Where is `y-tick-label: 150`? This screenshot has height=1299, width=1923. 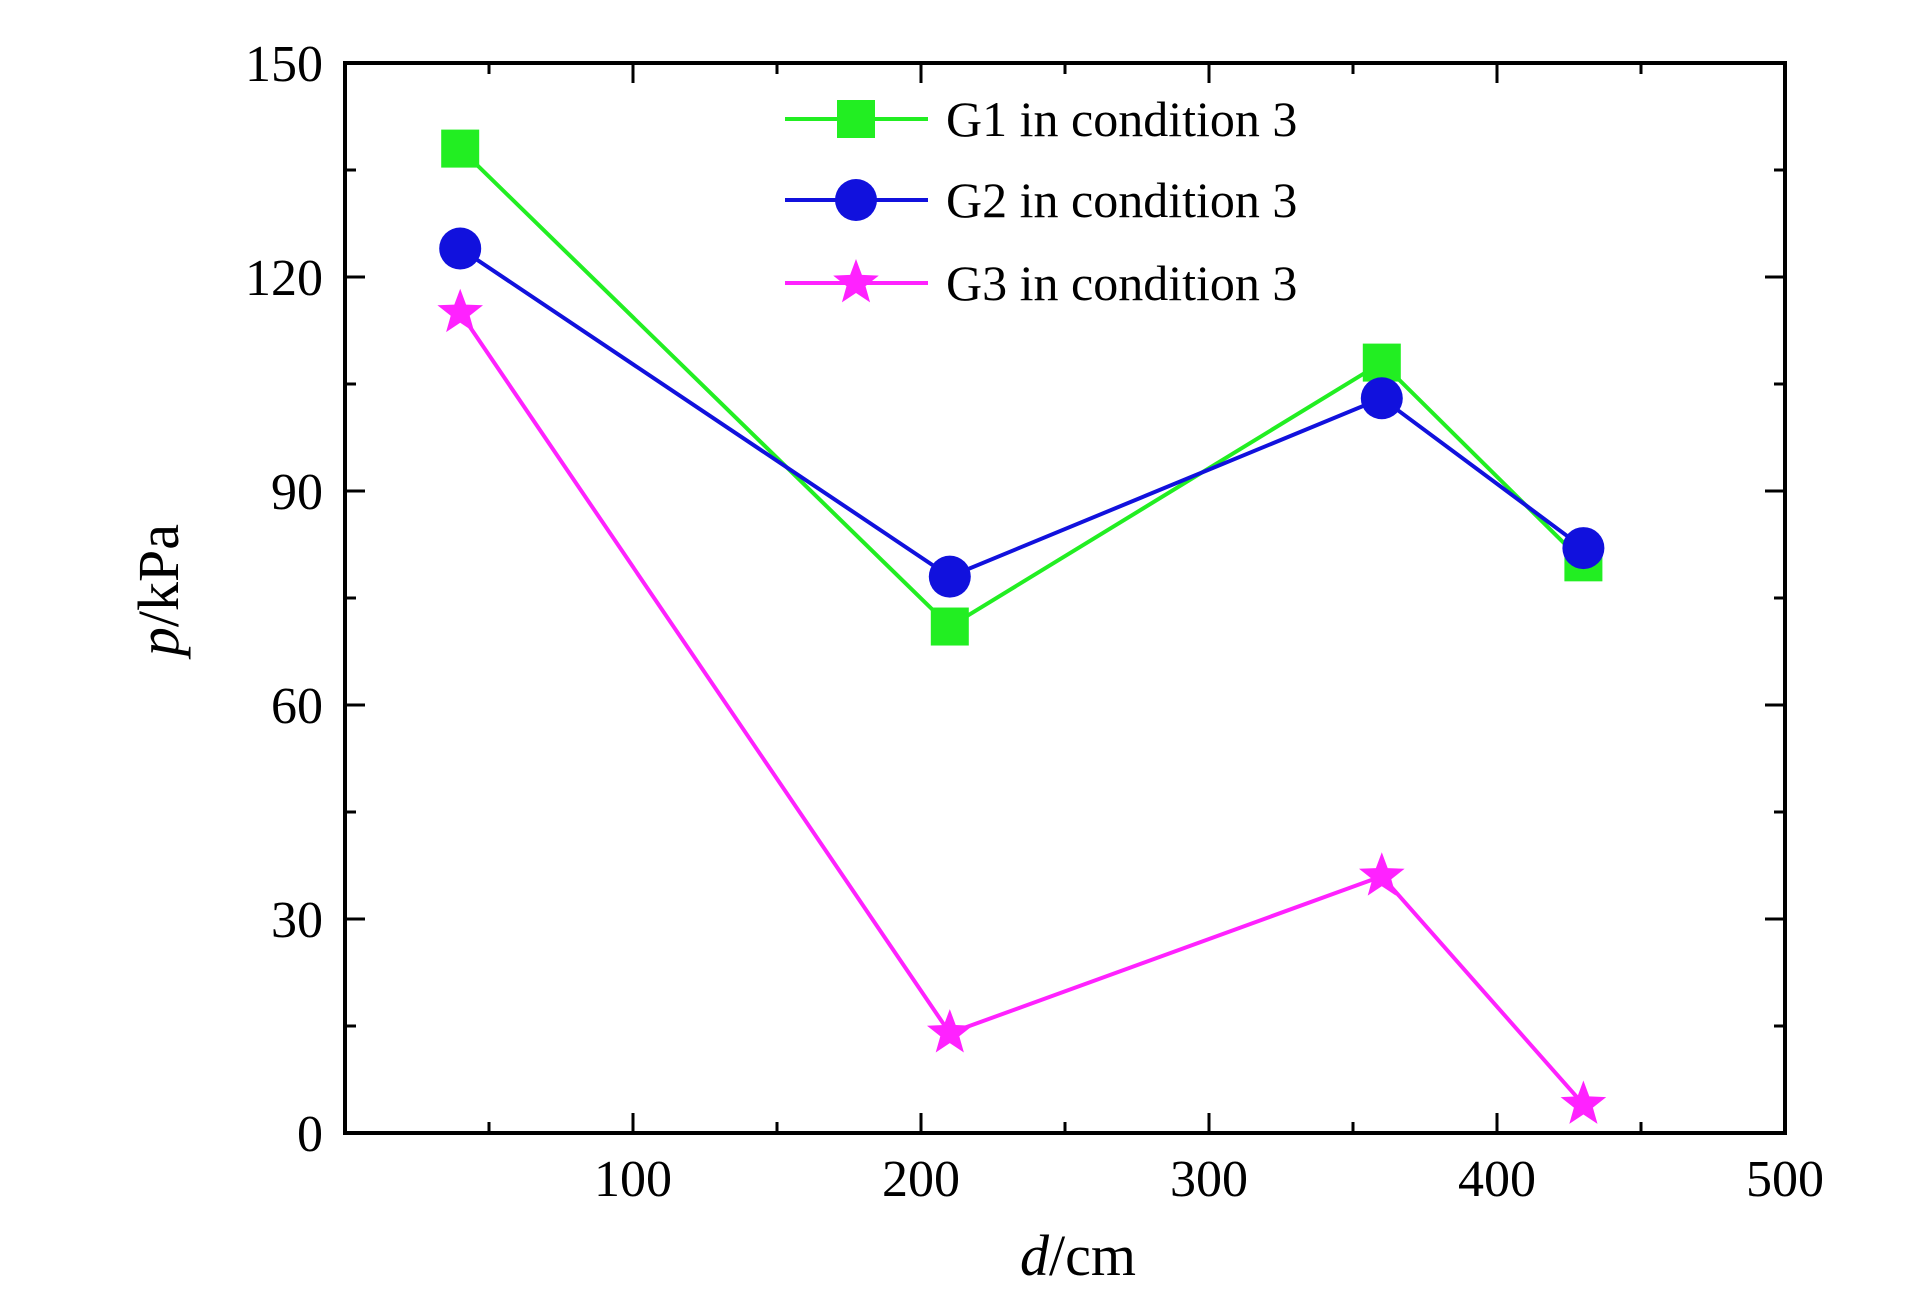
y-tick-label: 150 is located at coordinates (284, 64).